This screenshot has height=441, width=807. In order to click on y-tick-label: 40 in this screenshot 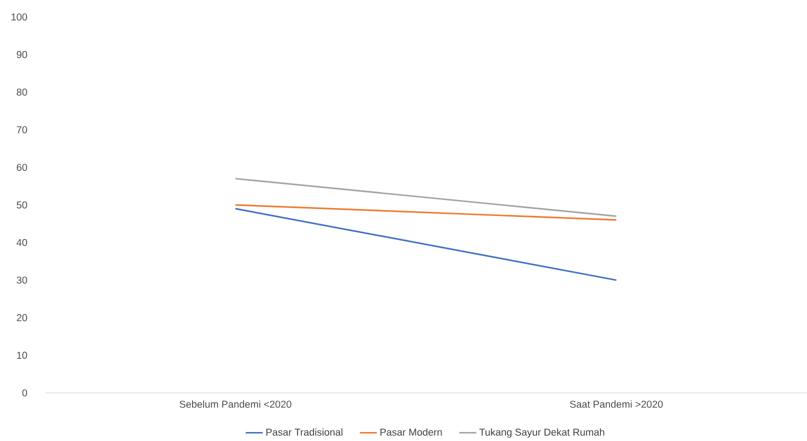, I will do `click(22, 242)`.